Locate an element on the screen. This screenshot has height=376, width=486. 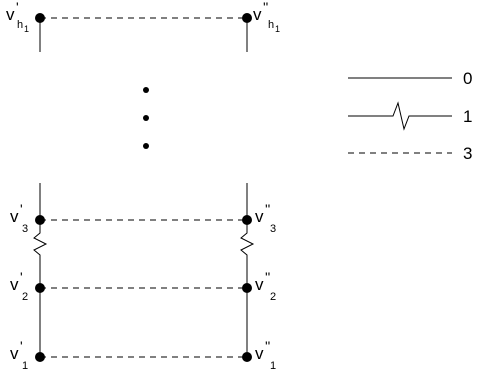
node-1-left is located at coordinates (40, 357).